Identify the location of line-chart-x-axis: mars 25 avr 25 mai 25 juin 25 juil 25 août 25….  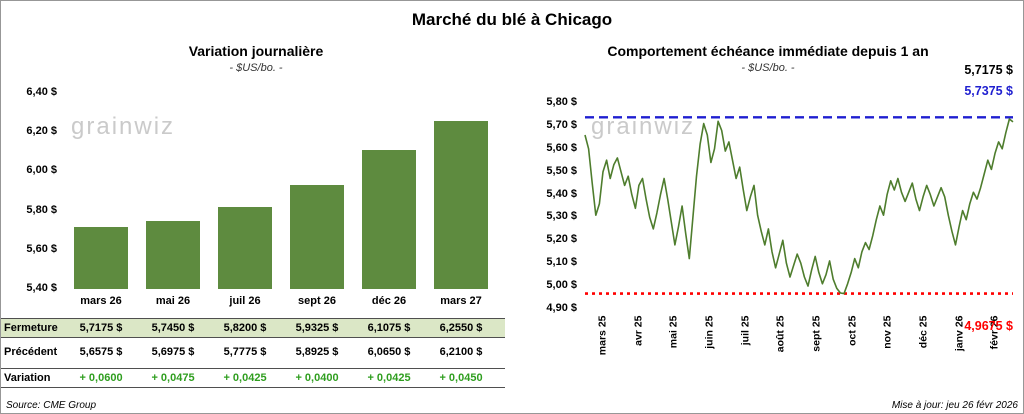
(799, 350).